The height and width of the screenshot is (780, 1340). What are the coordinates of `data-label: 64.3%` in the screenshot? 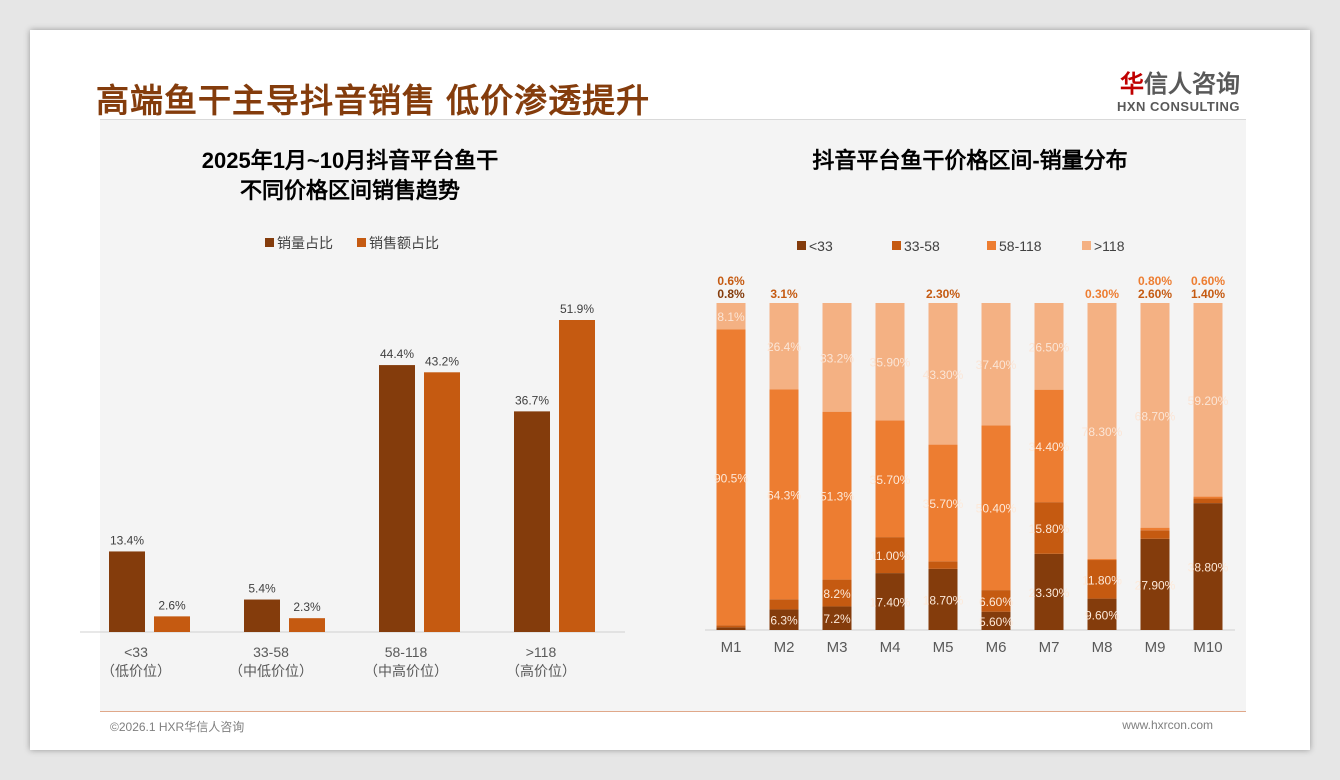 It's located at (784, 495).